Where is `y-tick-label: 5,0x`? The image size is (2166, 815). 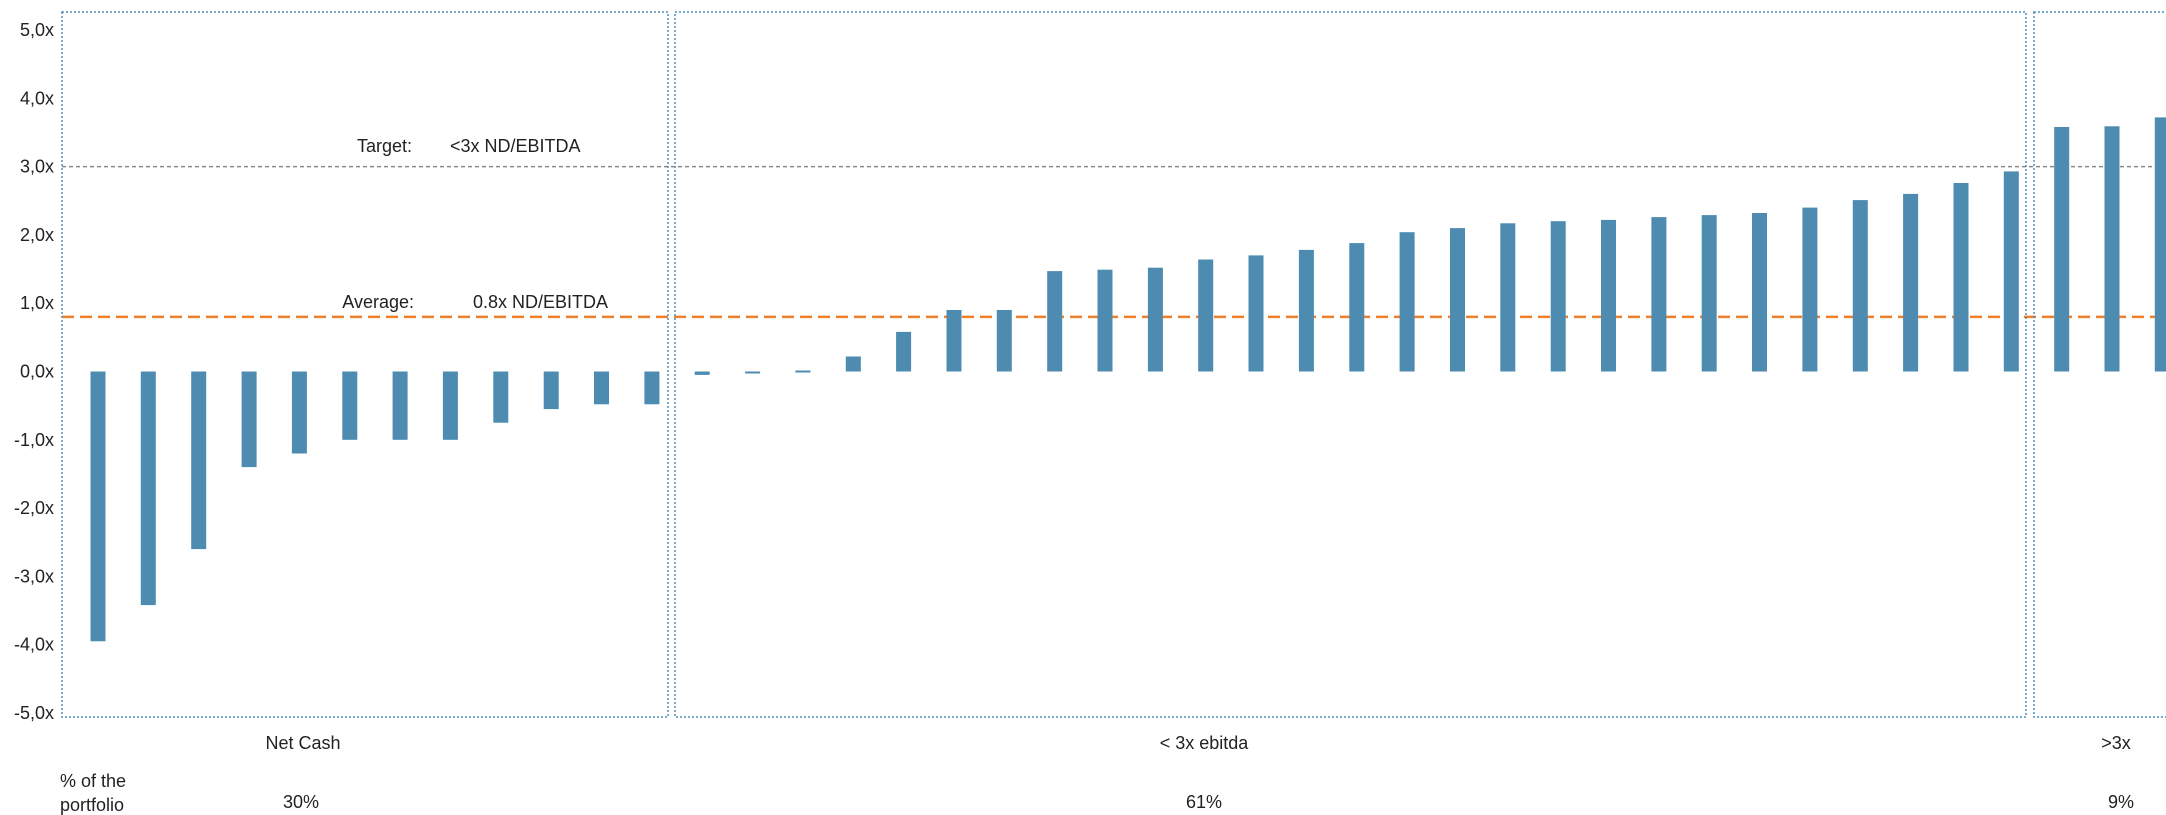
y-tick-label: 5,0x is located at coordinates (37, 30).